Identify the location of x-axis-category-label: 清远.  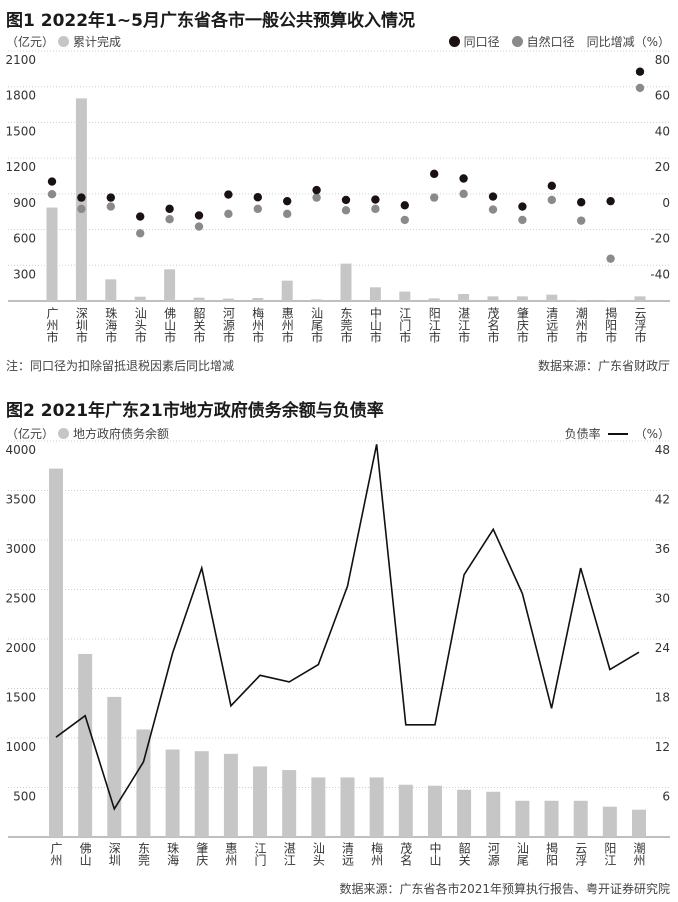
(348, 854).